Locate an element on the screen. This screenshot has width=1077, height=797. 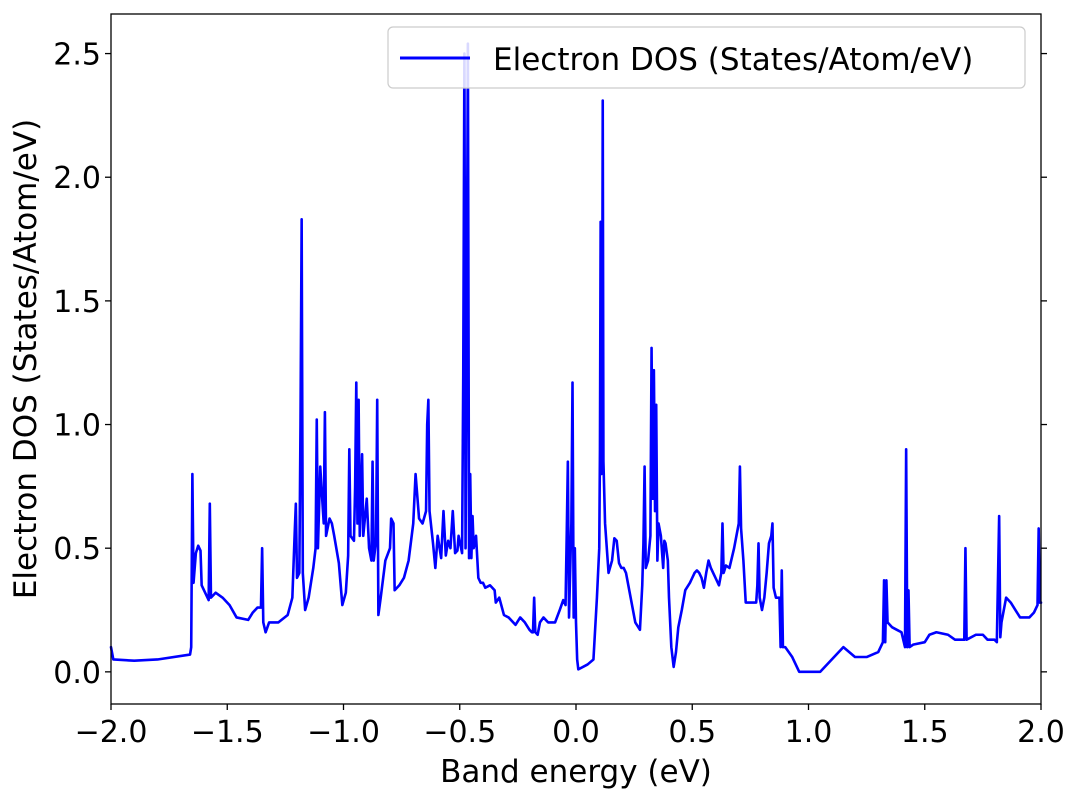
x-tick-label: 2.0 is located at coordinates (1041, 732).